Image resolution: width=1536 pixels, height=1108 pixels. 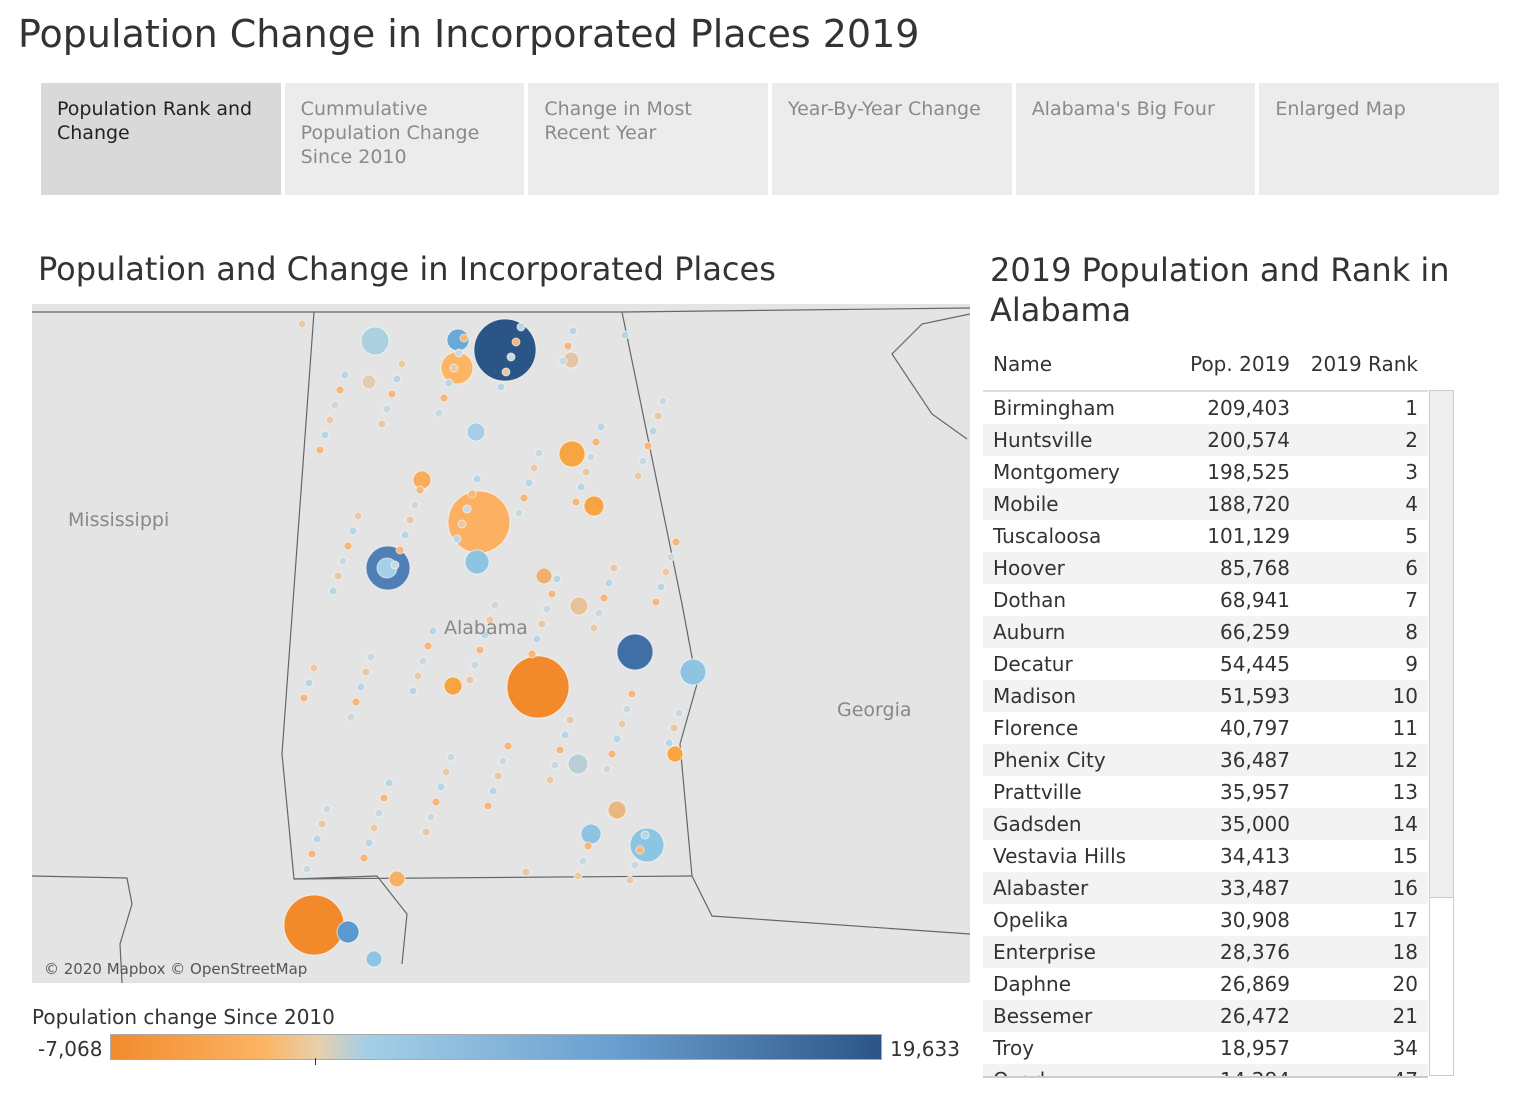 What do you see at coordinates (1205, 472) in the screenshot?
I see `table-row: Montgomery 198,525 3` at bounding box center [1205, 472].